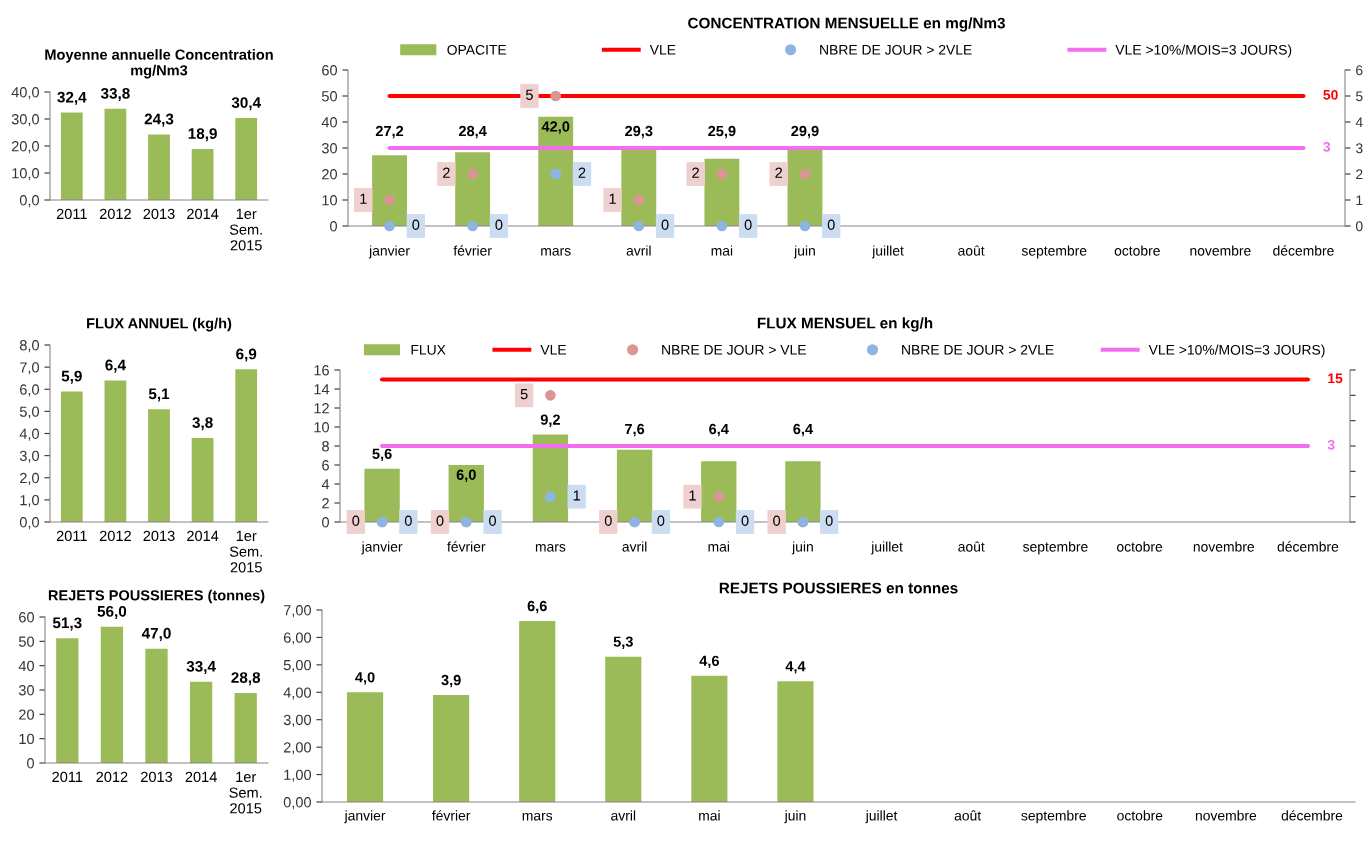 Image resolution: width=1372 pixels, height=842 pixels. Describe the element at coordinates (156, 596) in the screenshot. I see `chart-title: REJETS POUSSIERES (tonnes)` at that location.